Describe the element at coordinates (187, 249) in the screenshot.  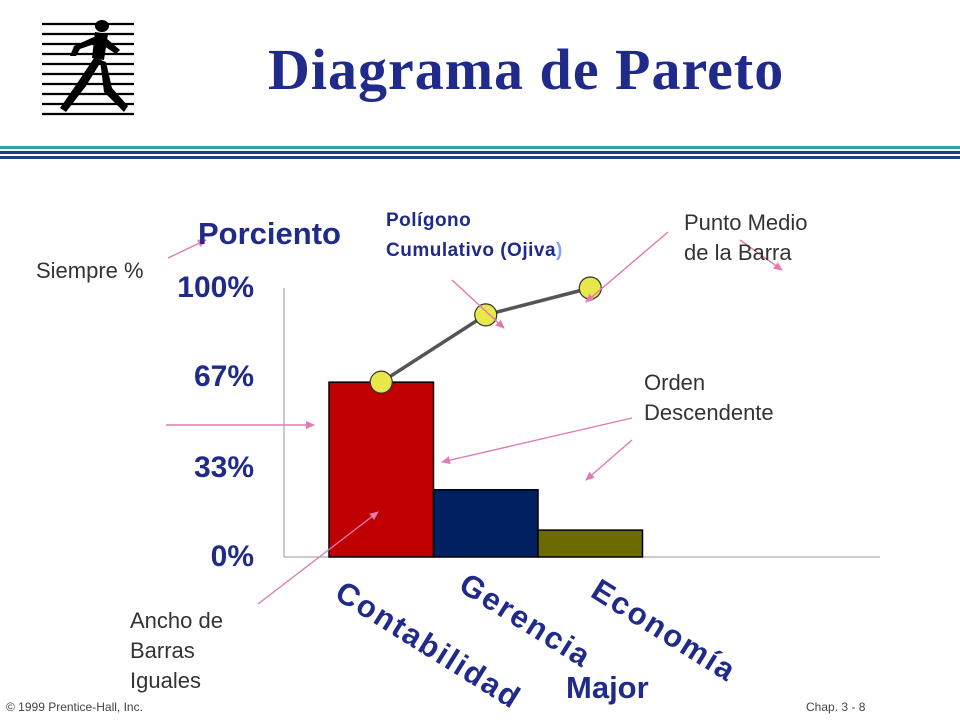
I see `siempre-arrow` at that location.